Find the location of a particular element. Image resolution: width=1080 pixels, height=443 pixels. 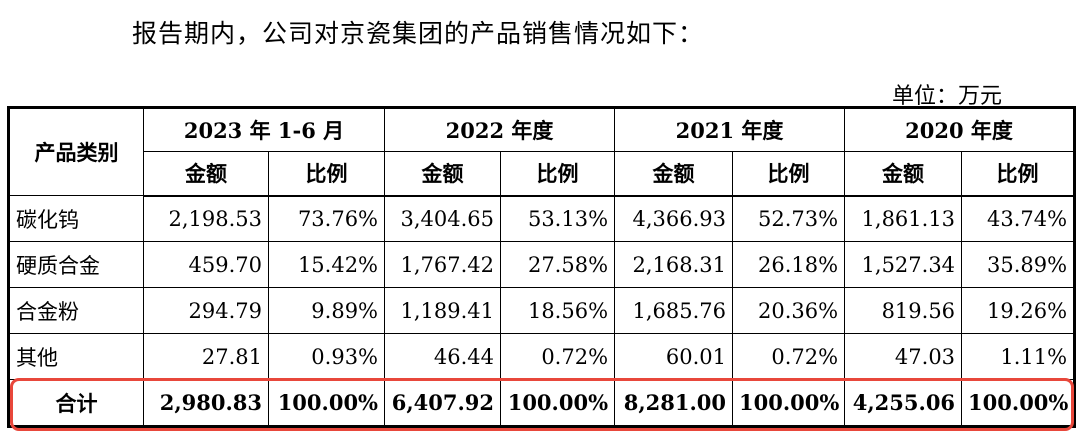

total-amount-cell: 6,407.92 is located at coordinates (443, 403).